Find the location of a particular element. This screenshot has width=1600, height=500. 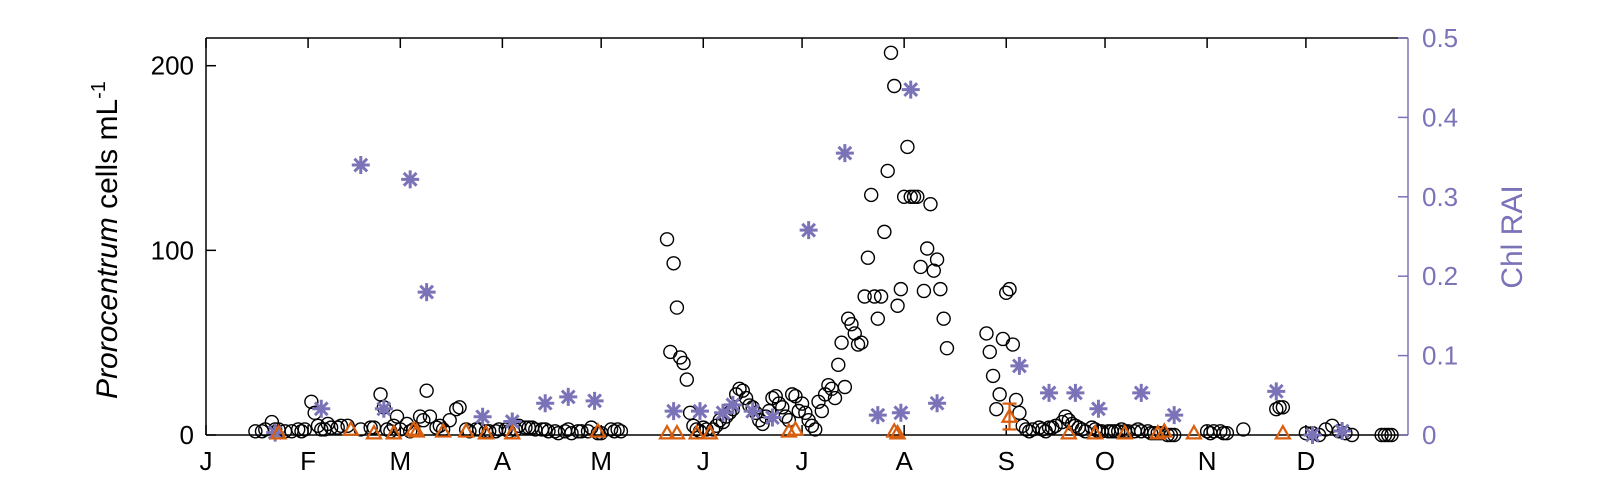

y-tick-label: 200 is located at coordinates (172, 66).